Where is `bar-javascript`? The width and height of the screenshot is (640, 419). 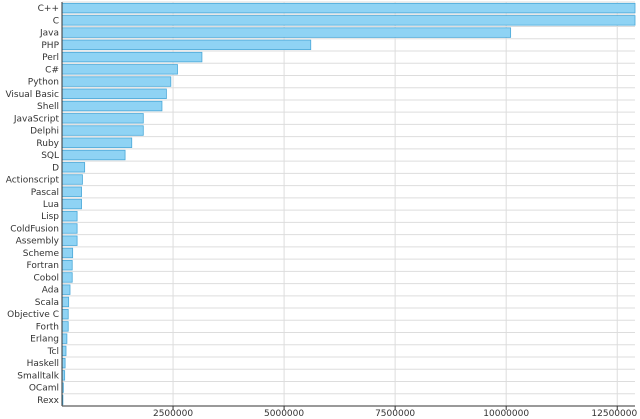
bar-javascript is located at coordinates (102, 118).